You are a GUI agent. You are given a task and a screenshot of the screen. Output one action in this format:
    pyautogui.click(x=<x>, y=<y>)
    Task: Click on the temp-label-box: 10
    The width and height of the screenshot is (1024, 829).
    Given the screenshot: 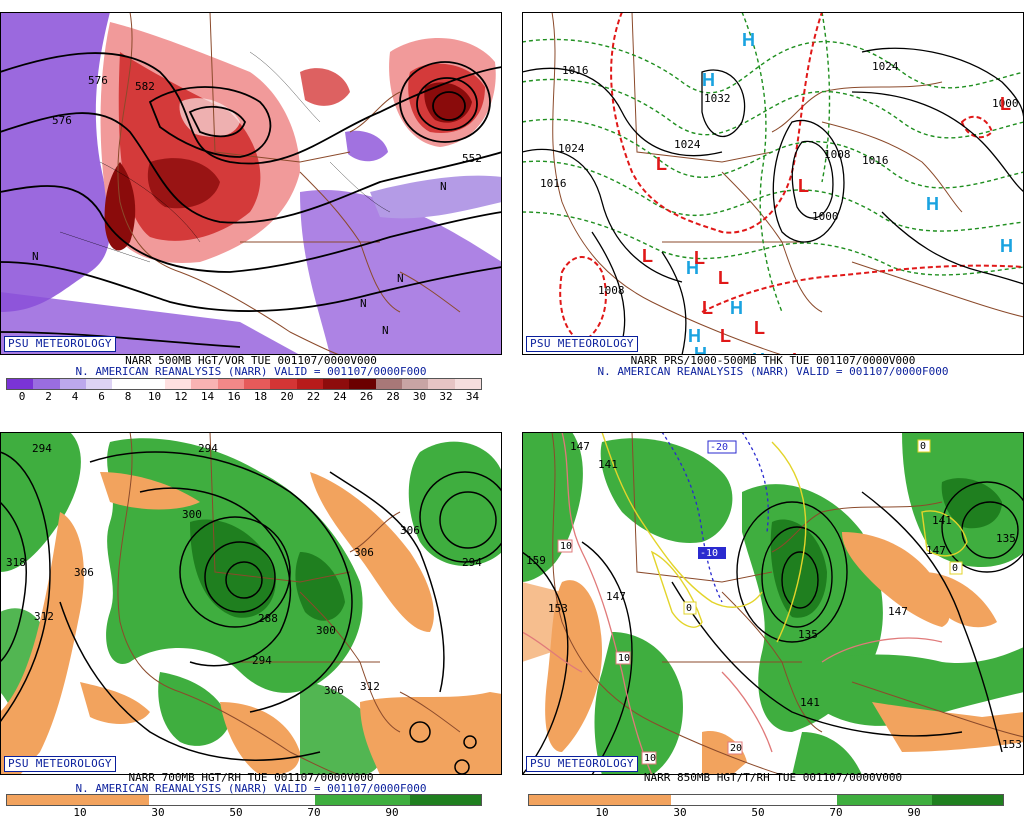 What is the action you would take?
    pyautogui.click(x=565, y=546)
    